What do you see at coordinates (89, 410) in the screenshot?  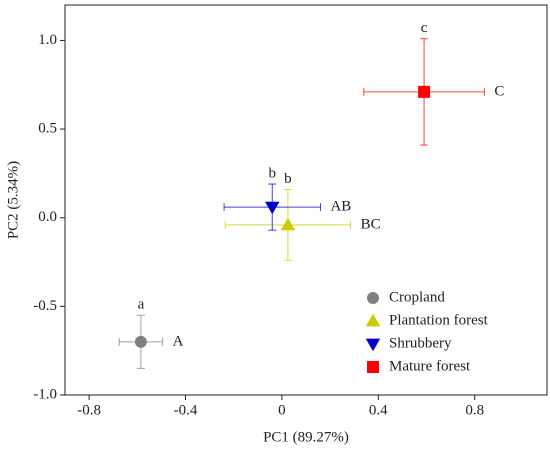 I see `x-tick-label: -0.8` at bounding box center [89, 410].